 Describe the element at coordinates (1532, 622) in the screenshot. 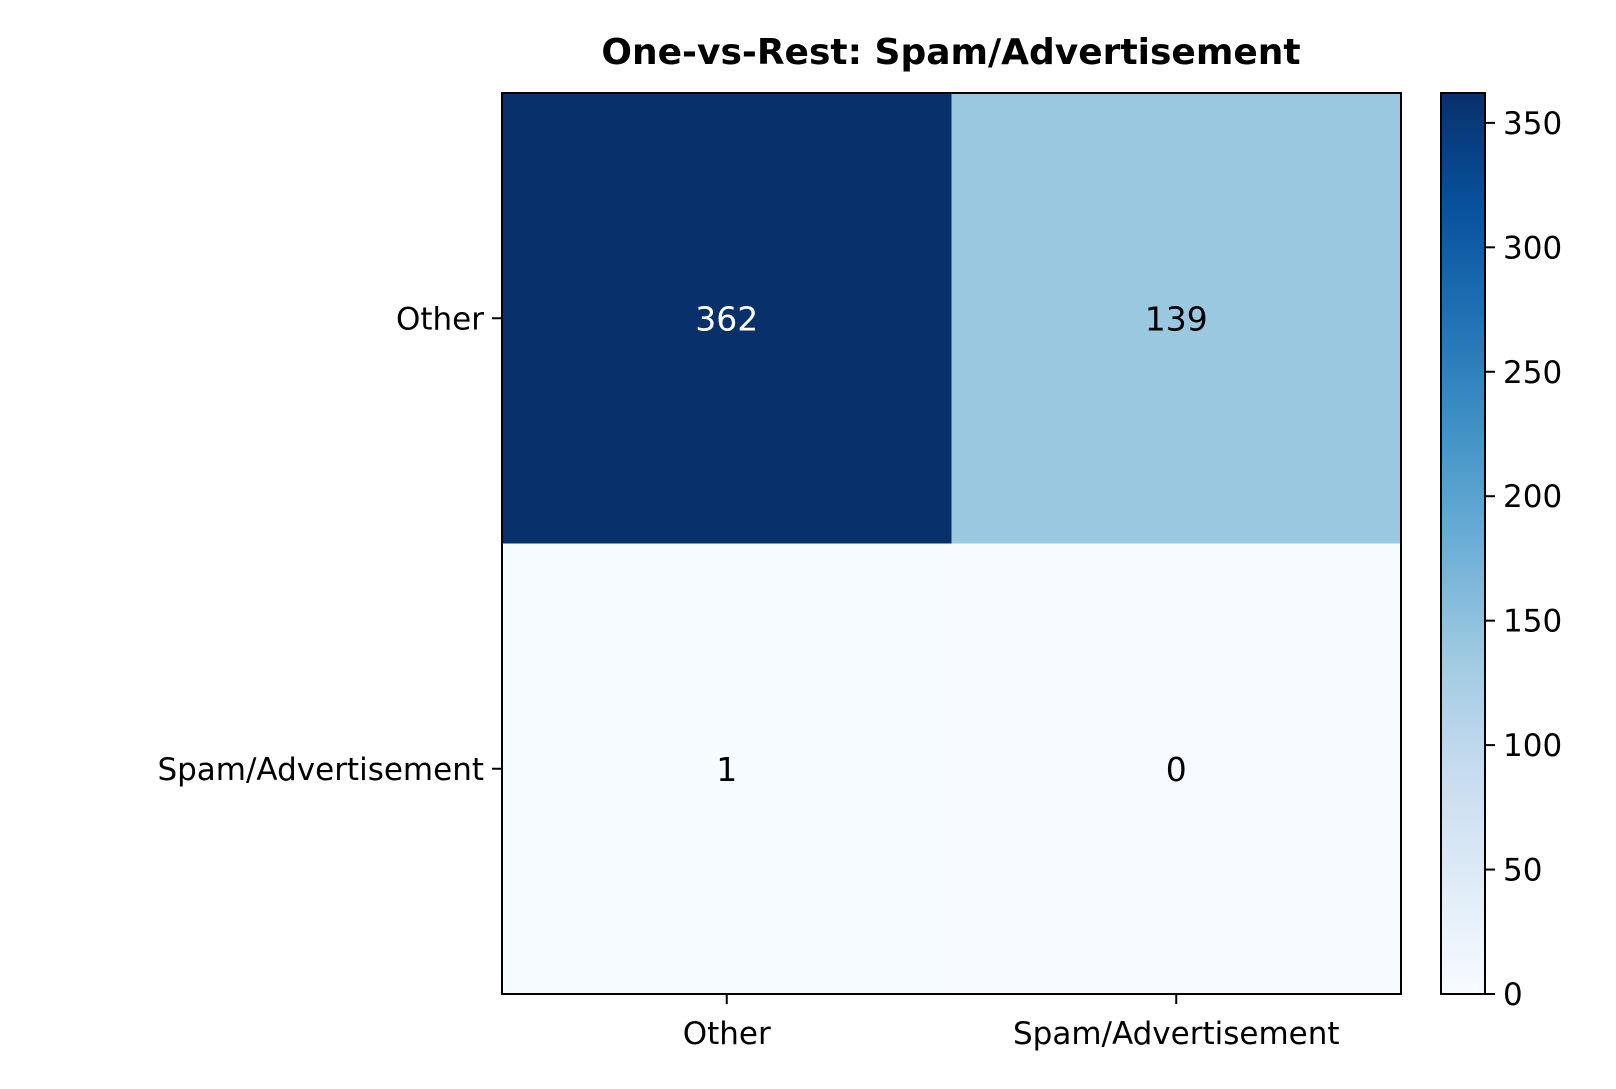

I see `colorbar-tick-label: 150` at that location.